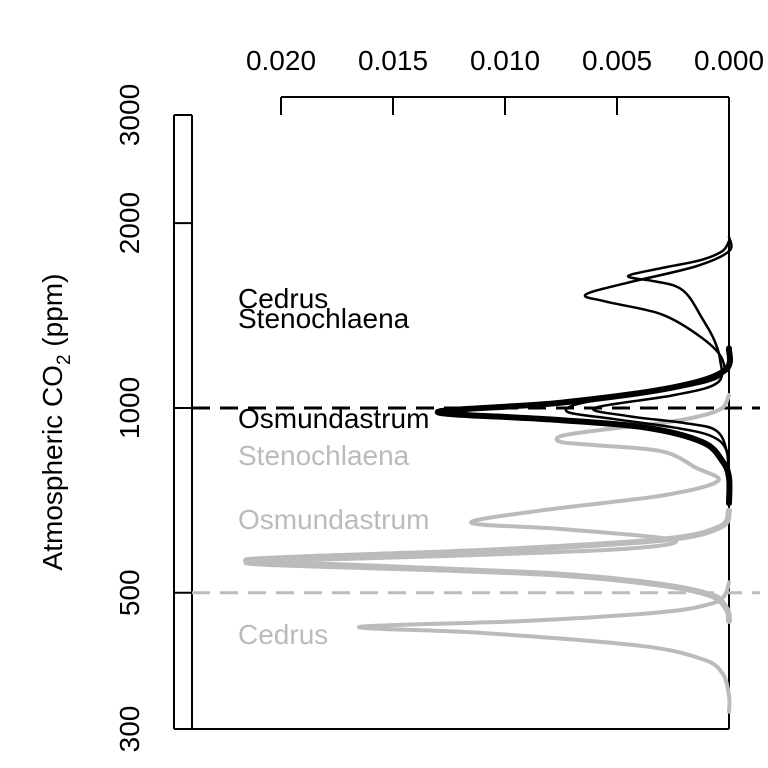 Image resolution: width=768 pixels, height=768 pixels. Describe the element at coordinates (281, 60) in the screenshot. I see `x-tick-label: 0.020` at that location.